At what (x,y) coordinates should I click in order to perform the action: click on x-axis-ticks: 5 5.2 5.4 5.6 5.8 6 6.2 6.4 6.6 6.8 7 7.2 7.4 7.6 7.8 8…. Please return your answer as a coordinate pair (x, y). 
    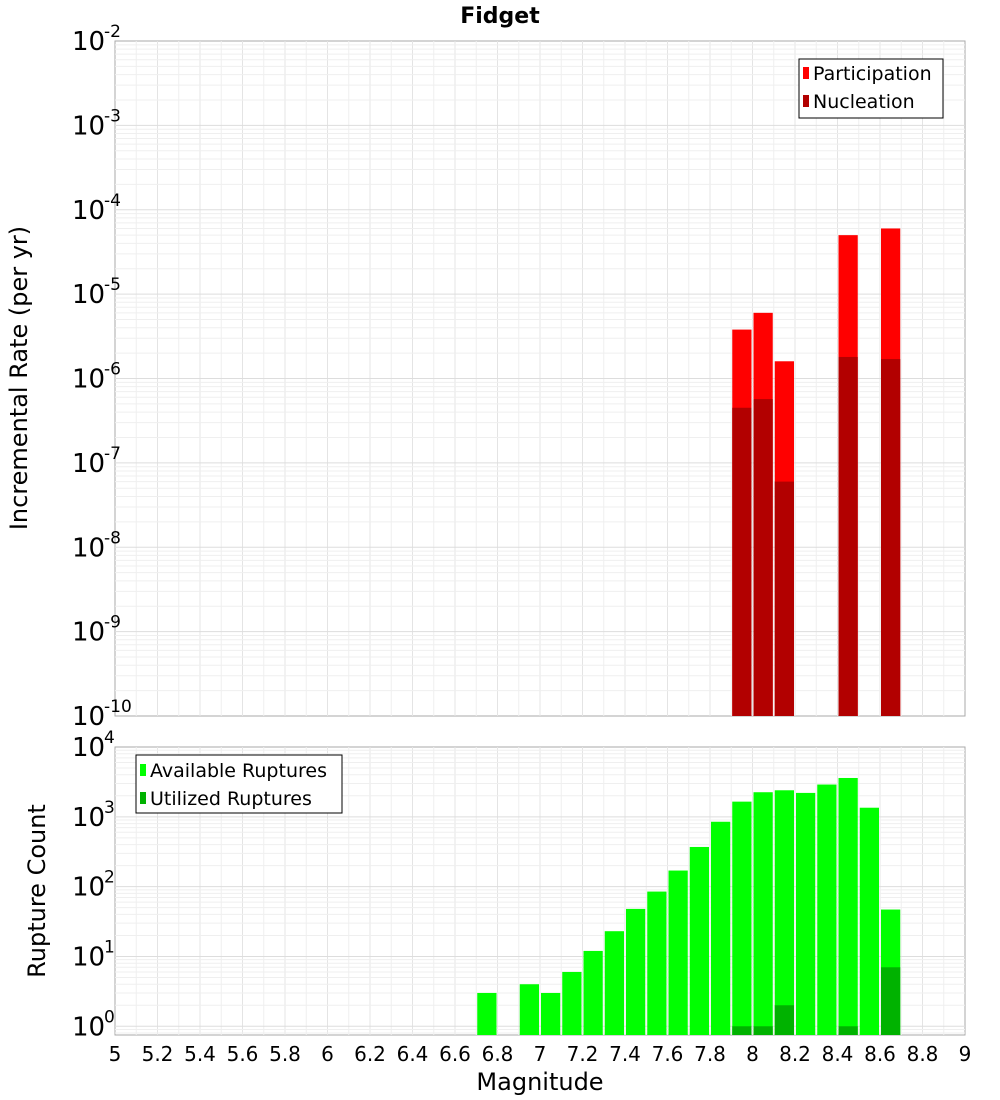
    Looking at the image, I should click on (540, 1054).